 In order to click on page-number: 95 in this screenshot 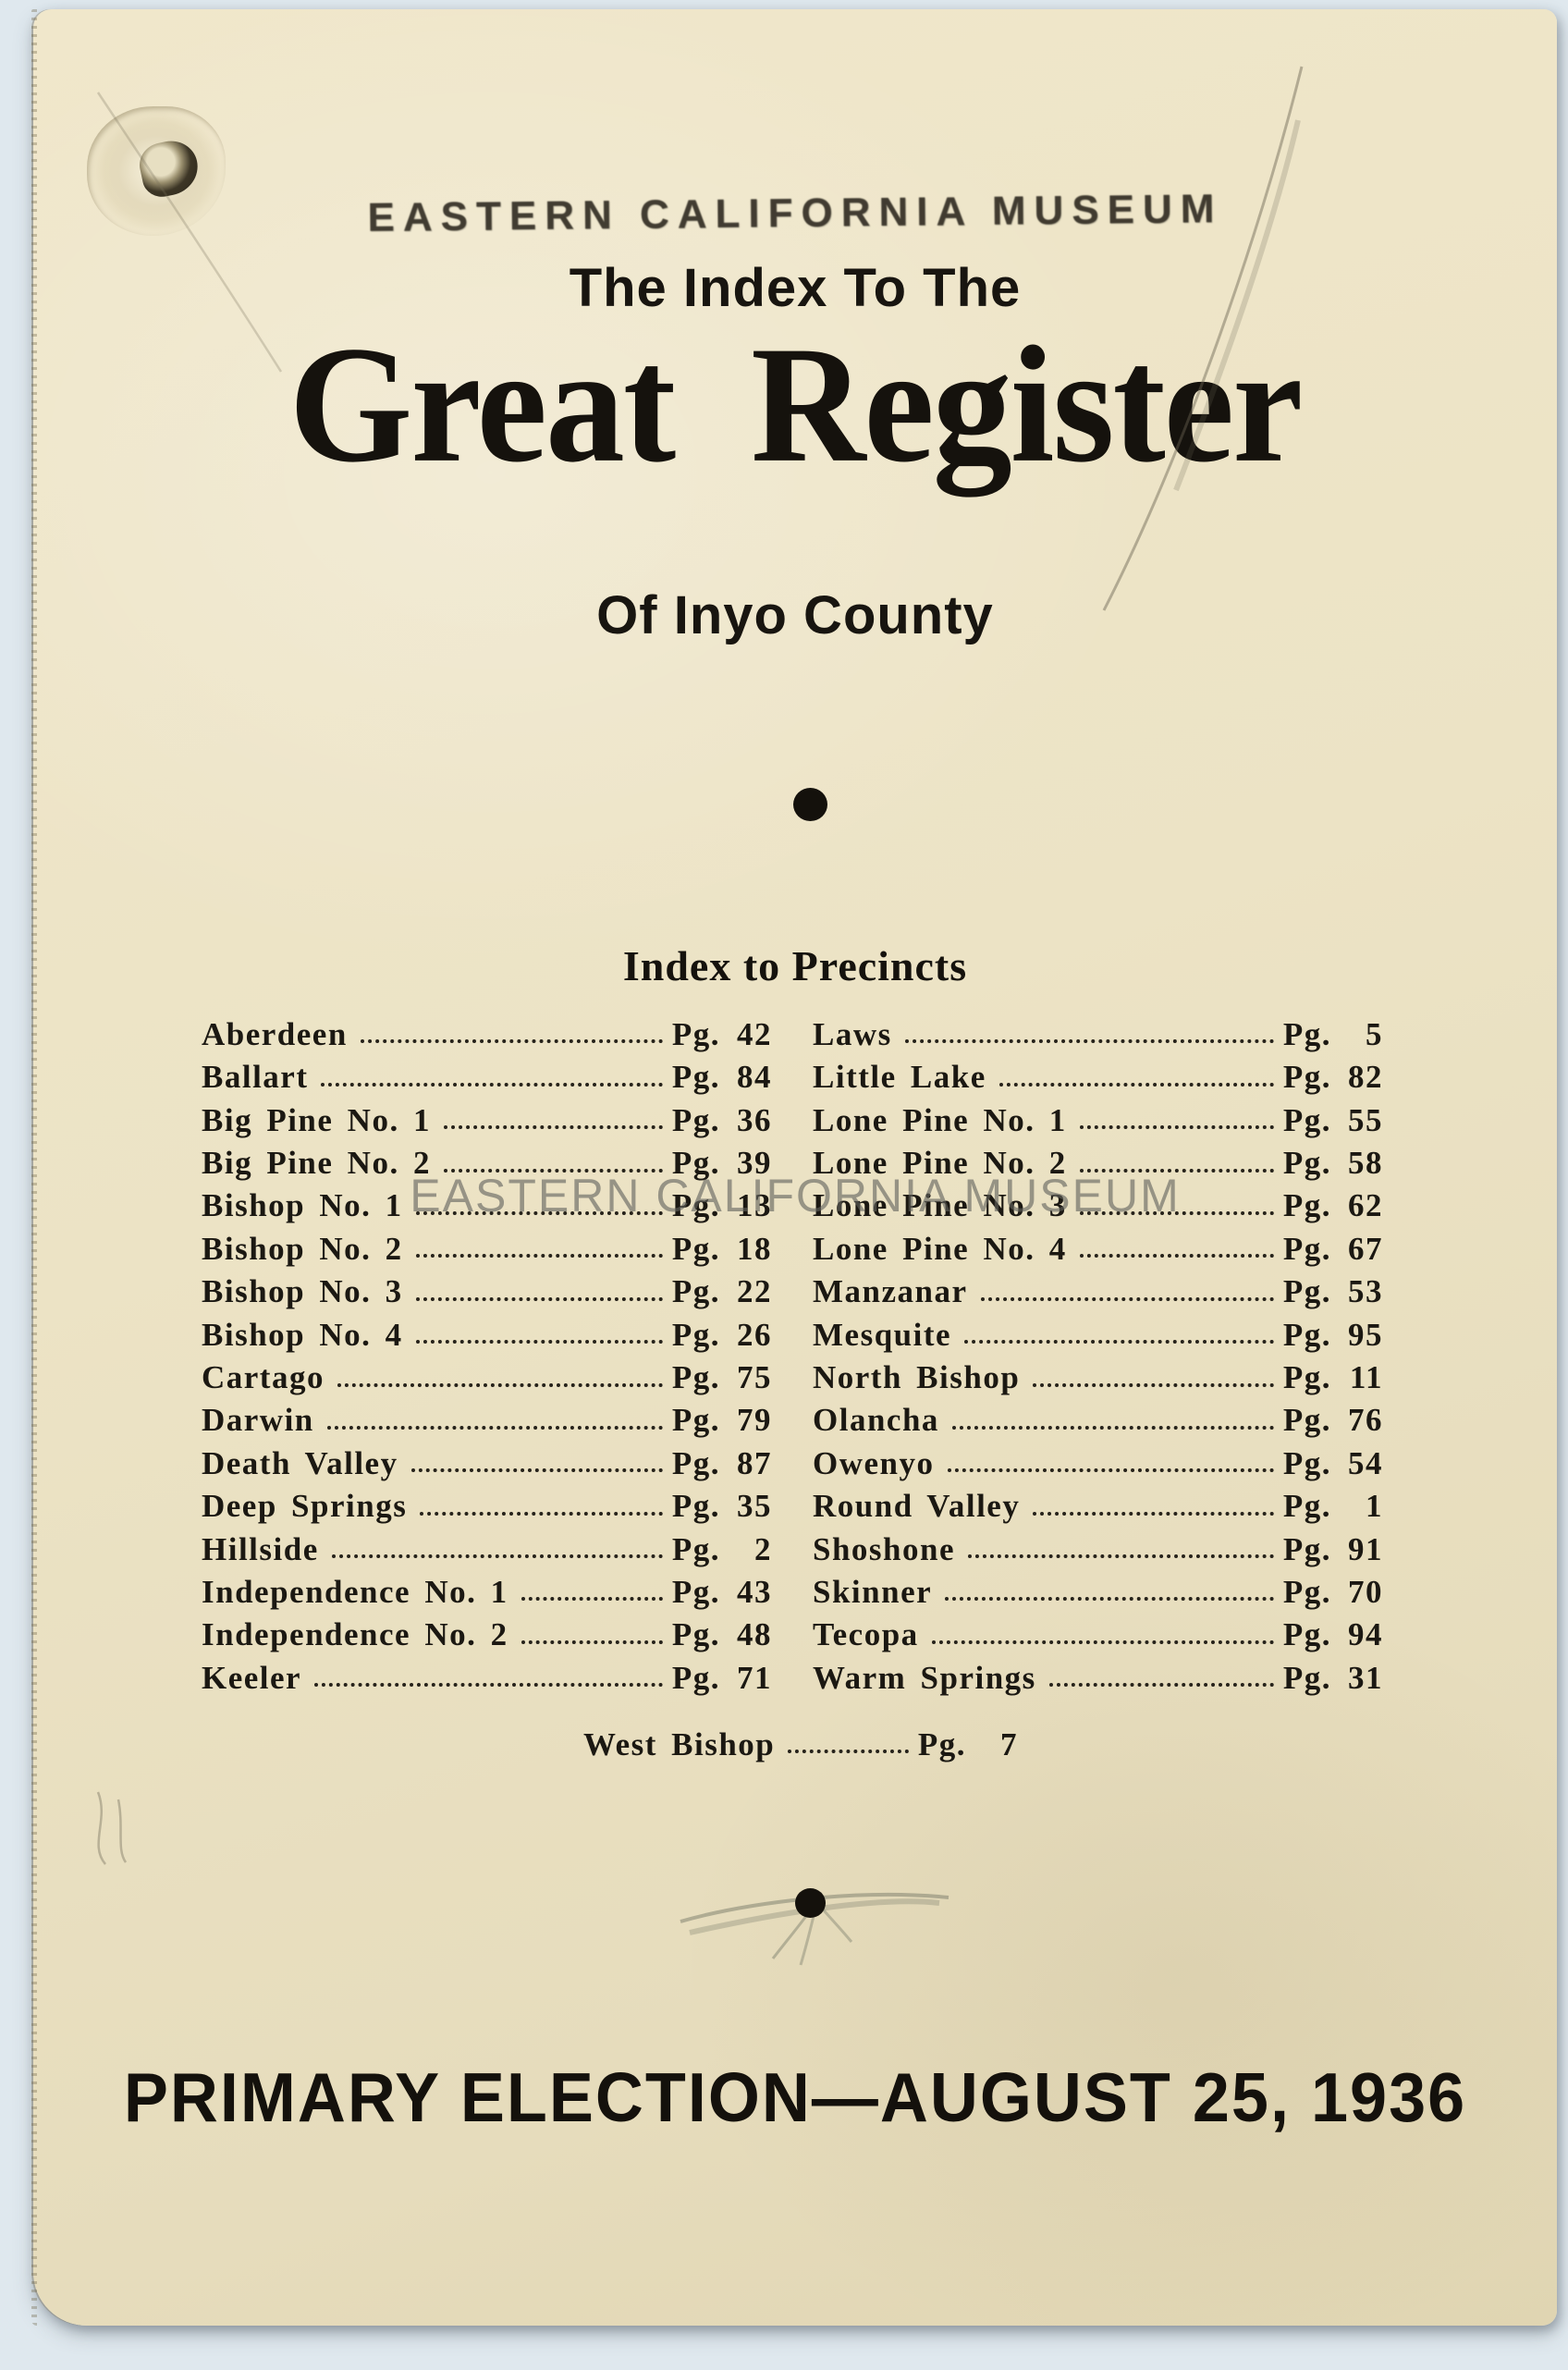, I will do `click(1366, 1334)`.